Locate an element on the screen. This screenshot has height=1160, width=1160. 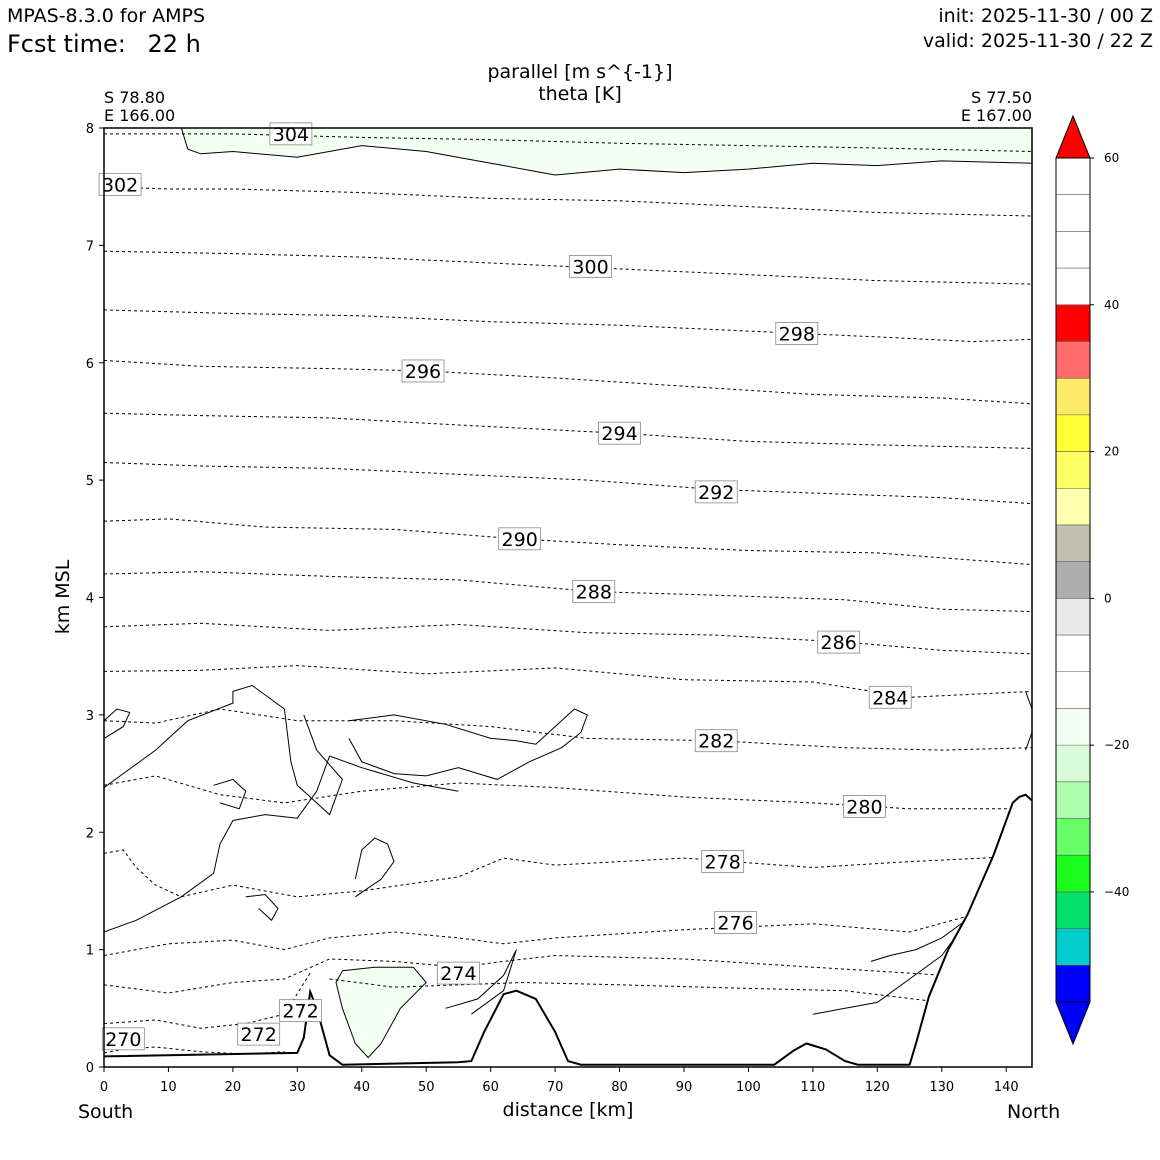
theta-label-284-8: 284 is located at coordinates (890, 697).